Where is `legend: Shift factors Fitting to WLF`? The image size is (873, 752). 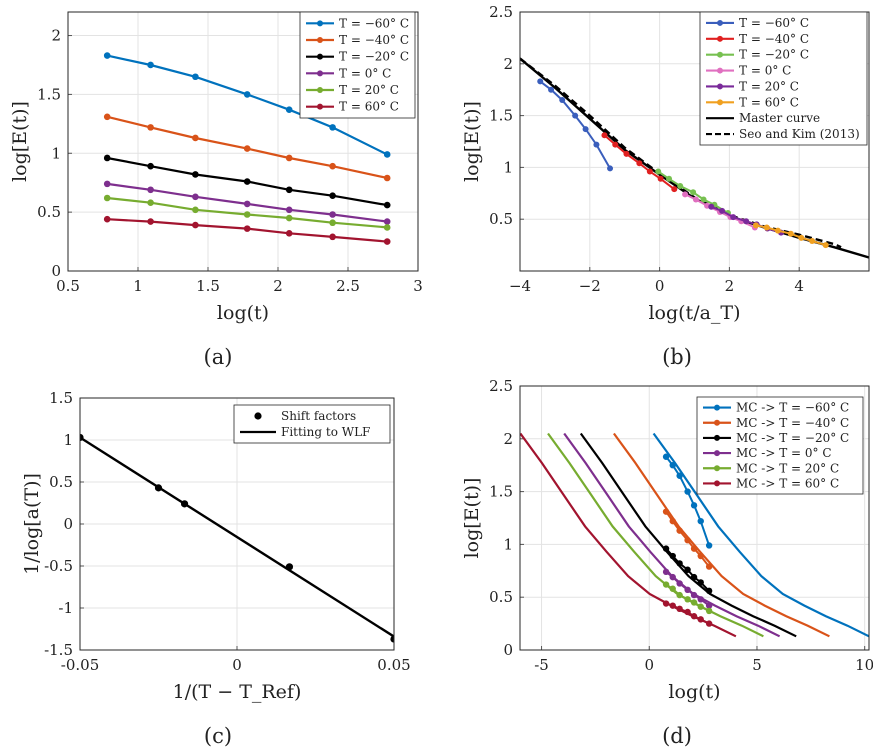
legend: Shift factors Fitting to WLF is located at coordinates (312, 424).